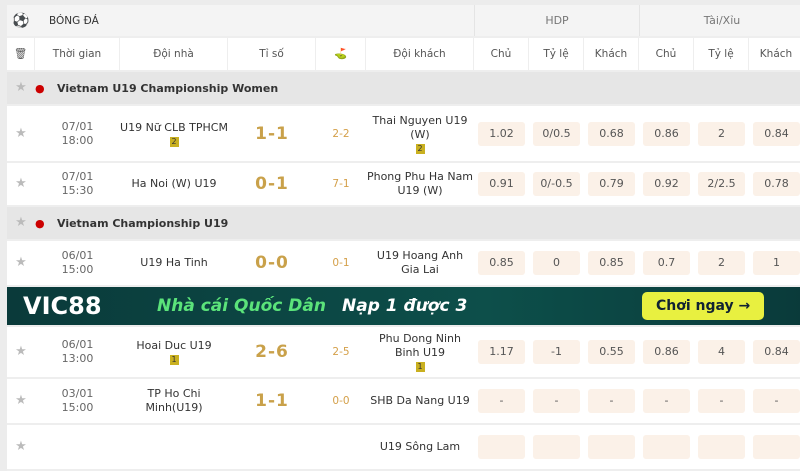 Image resolution: width=800 pixels, height=471 pixels. What do you see at coordinates (272, 352) in the screenshot?
I see `score: 2-6` at bounding box center [272, 352].